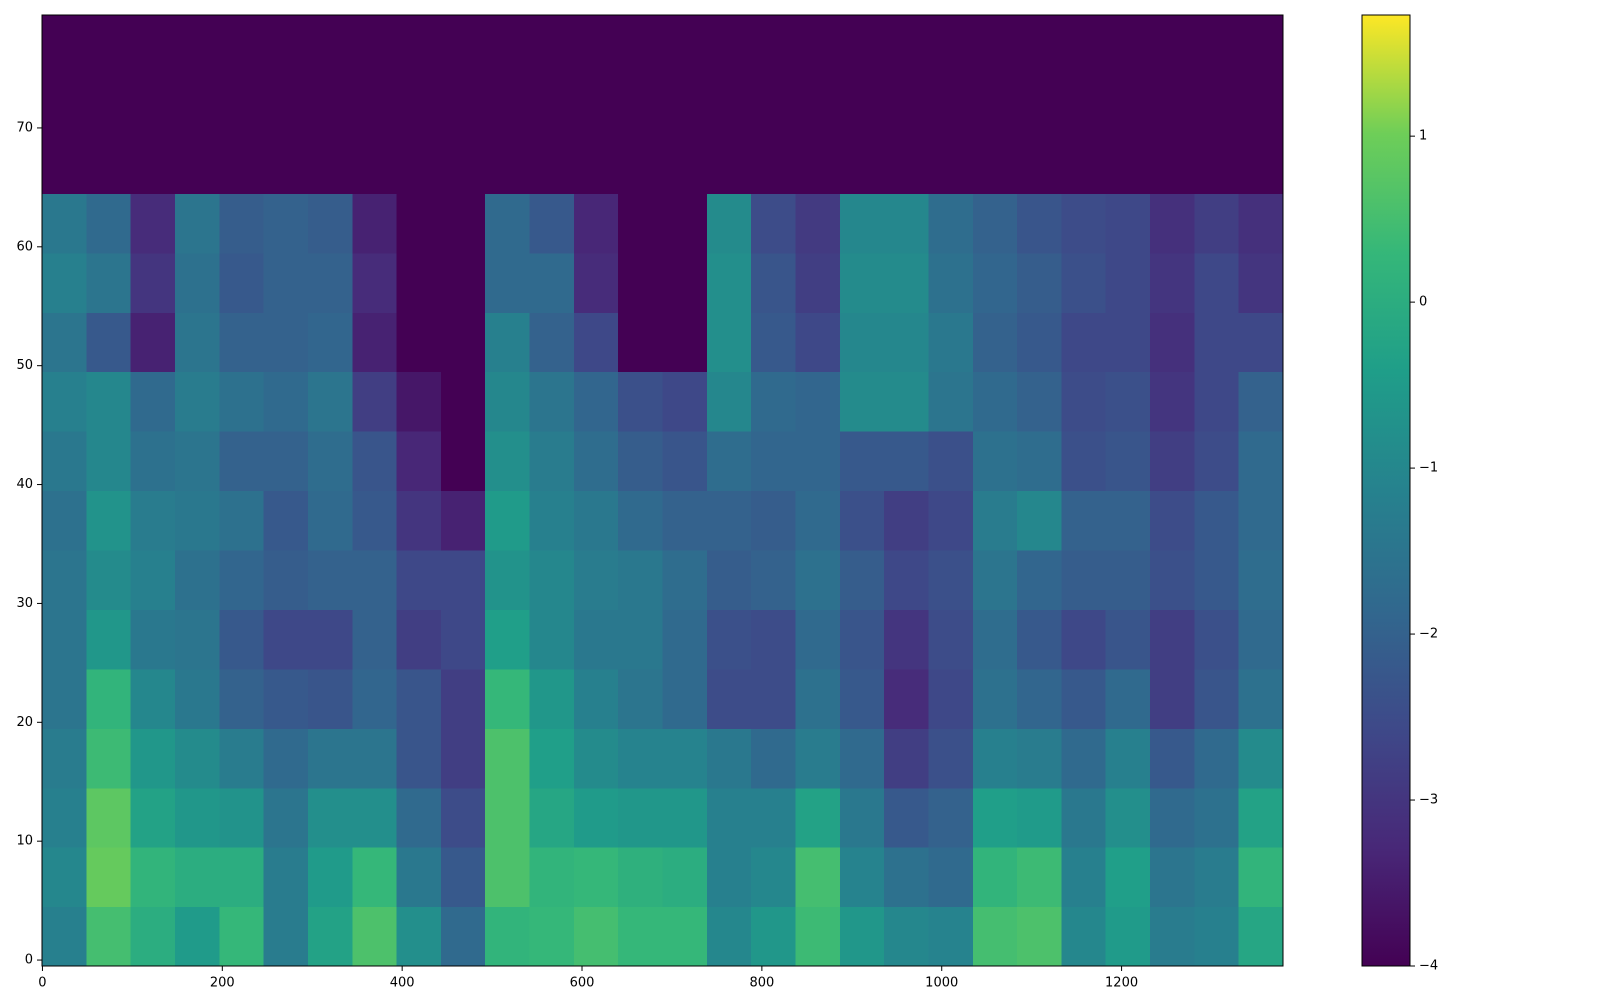  What do you see at coordinates (29, 960) in the screenshot?
I see `y-tick-label: 0` at bounding box center [29, 960].